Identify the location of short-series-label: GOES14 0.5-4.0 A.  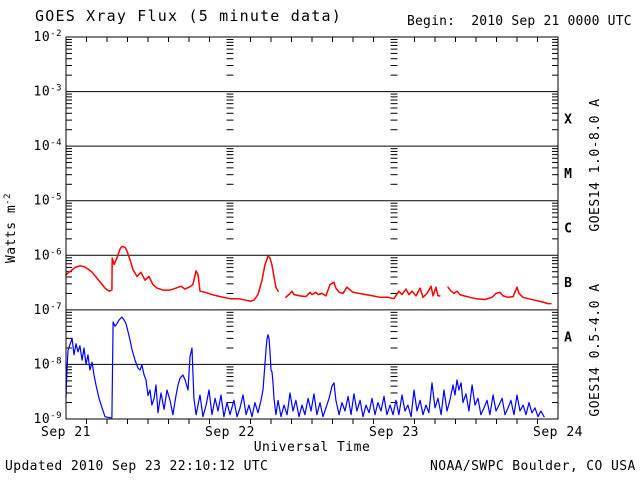
(595, 349).